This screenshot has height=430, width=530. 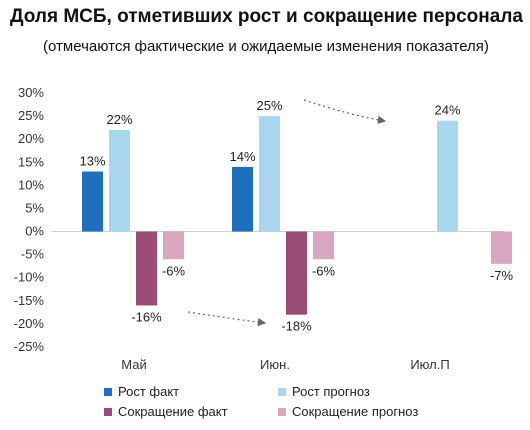 I want to click on legend-label-reduction-forecast: Сокращение прогноз, so click(x=355, y=411).